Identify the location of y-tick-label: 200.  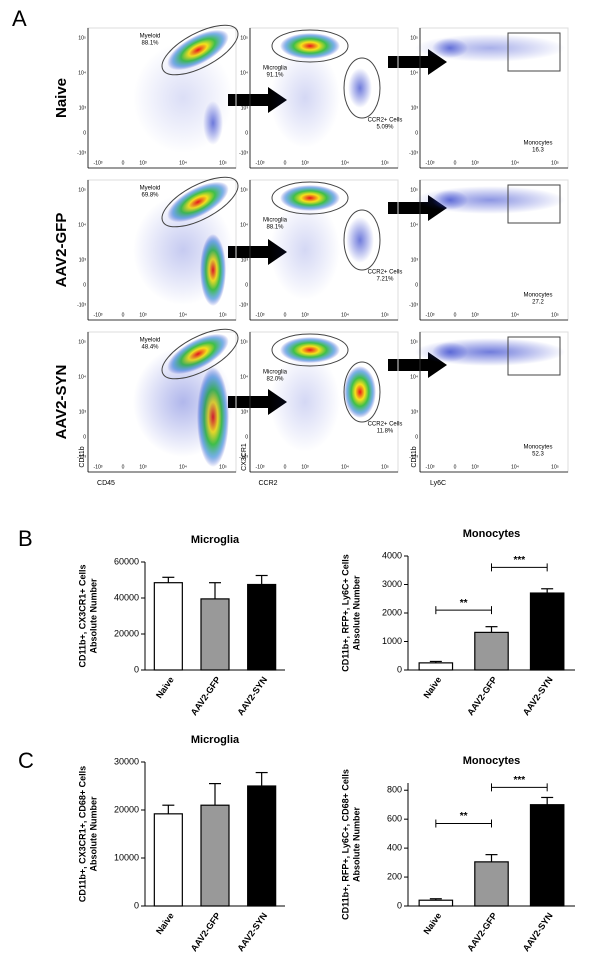
(394, 876).